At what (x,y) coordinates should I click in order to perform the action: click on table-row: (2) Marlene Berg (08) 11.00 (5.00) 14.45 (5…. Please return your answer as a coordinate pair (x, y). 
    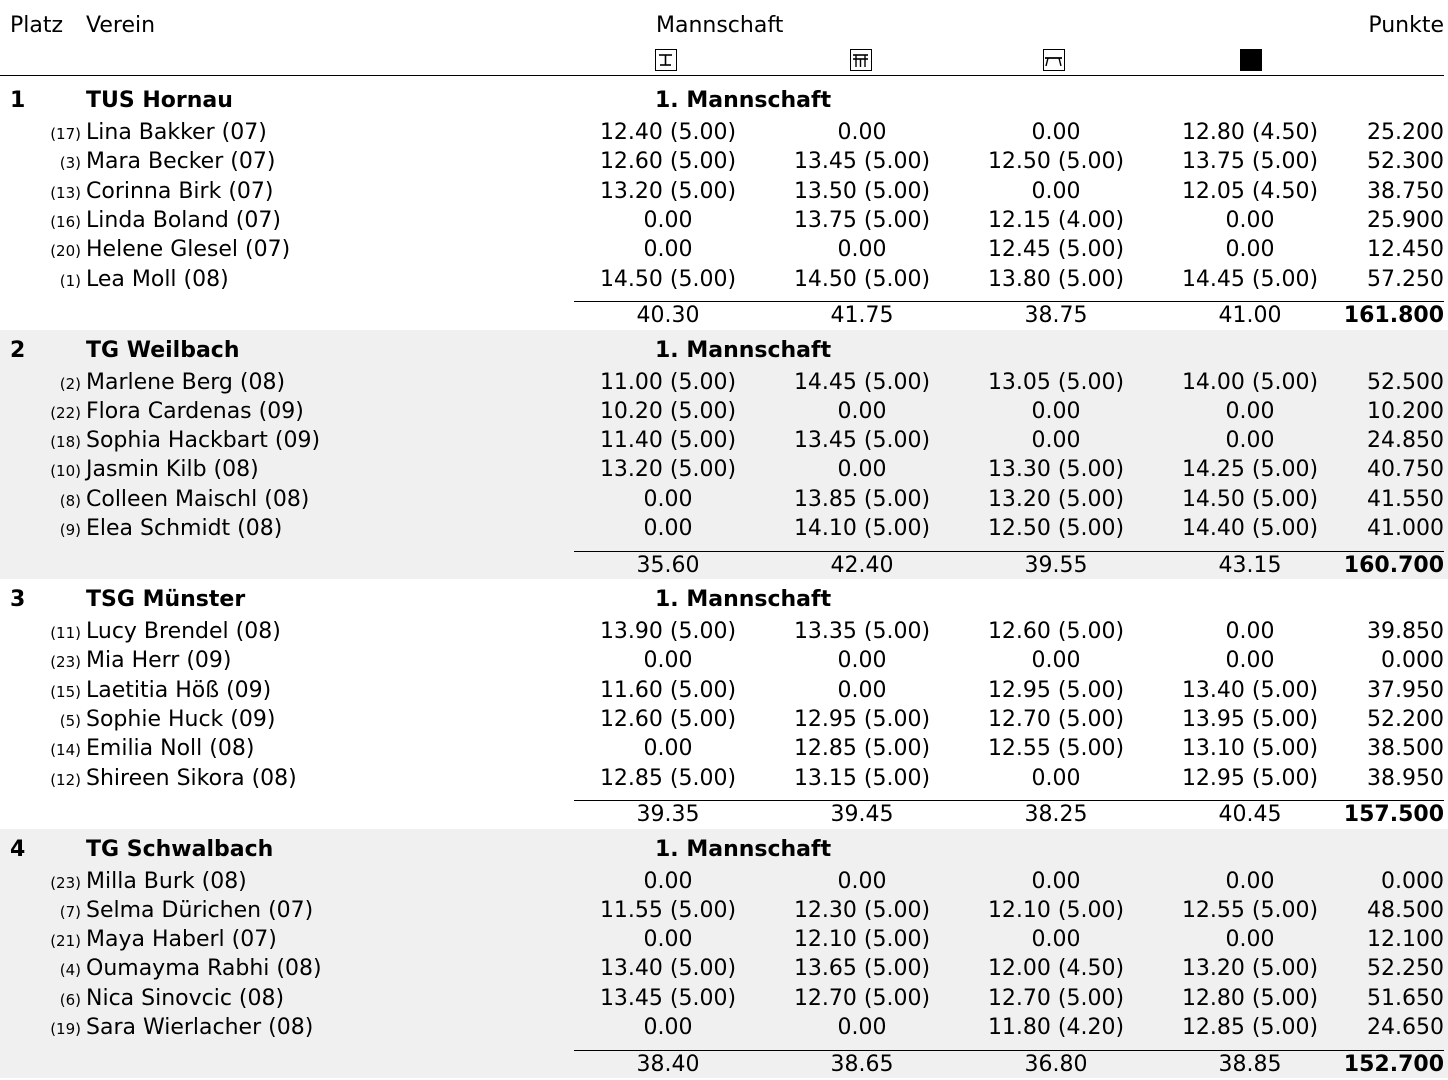
    Looking at the image, I should click on (724, 382).